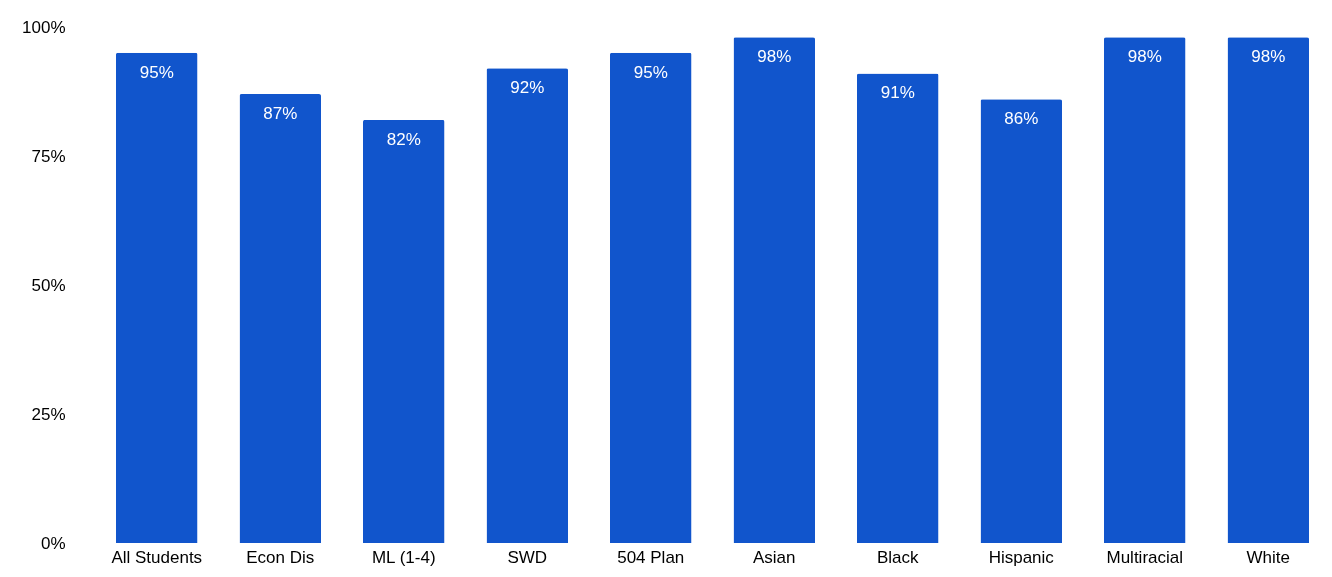 The height and width of the screenshot is (577, 1332). Describe the element at coordinates (1268, 557) in the screenshot. I see `x-tick-label: White` at that location.